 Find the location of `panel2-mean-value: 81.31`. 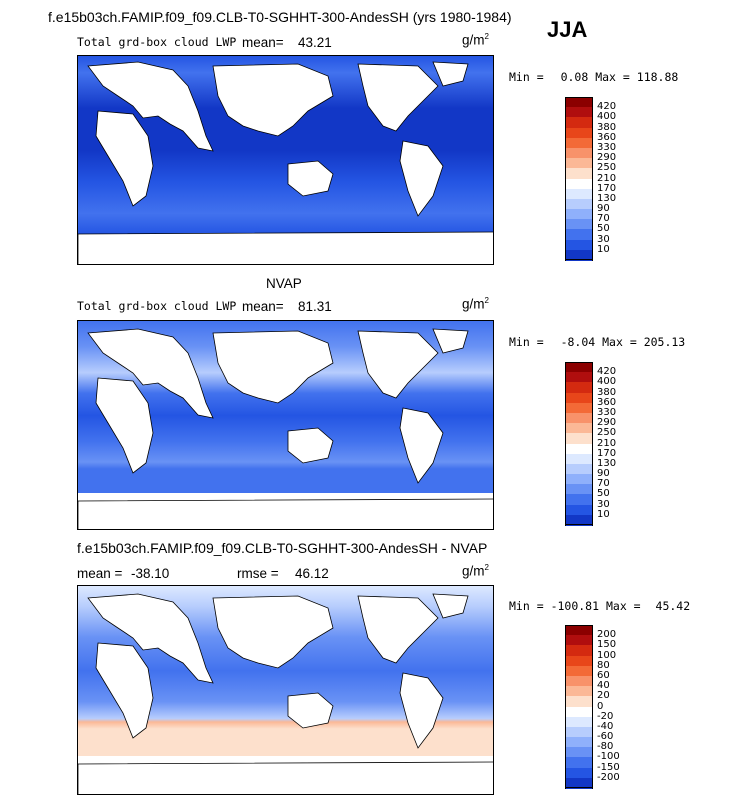

panel2-mean-value: 81.31 is located at coordinates (315, 306).